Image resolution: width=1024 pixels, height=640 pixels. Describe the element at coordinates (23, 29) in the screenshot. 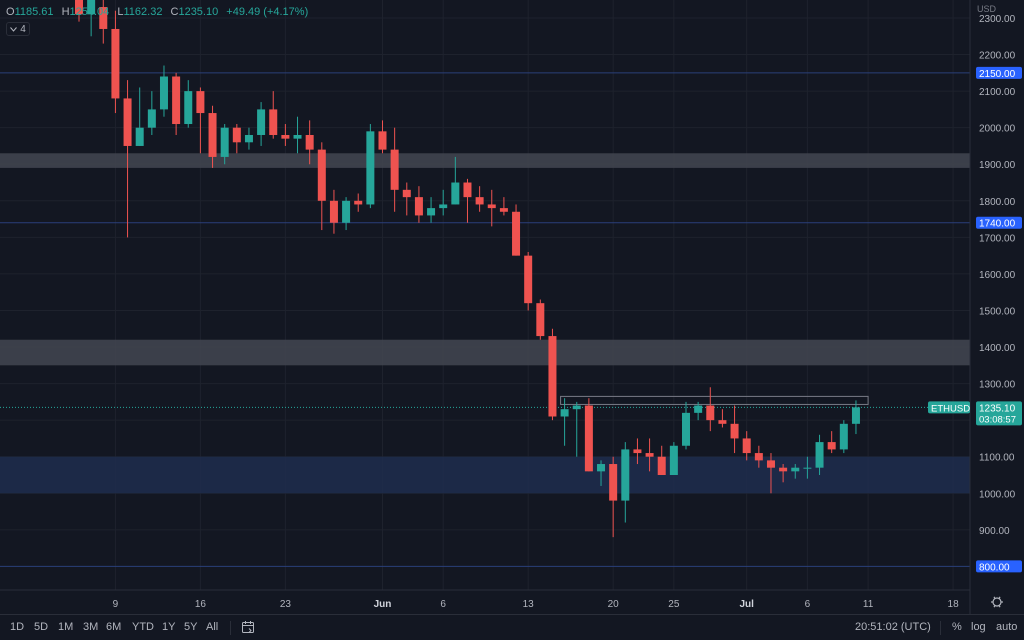

I see `indicator-count: 4` at that location.